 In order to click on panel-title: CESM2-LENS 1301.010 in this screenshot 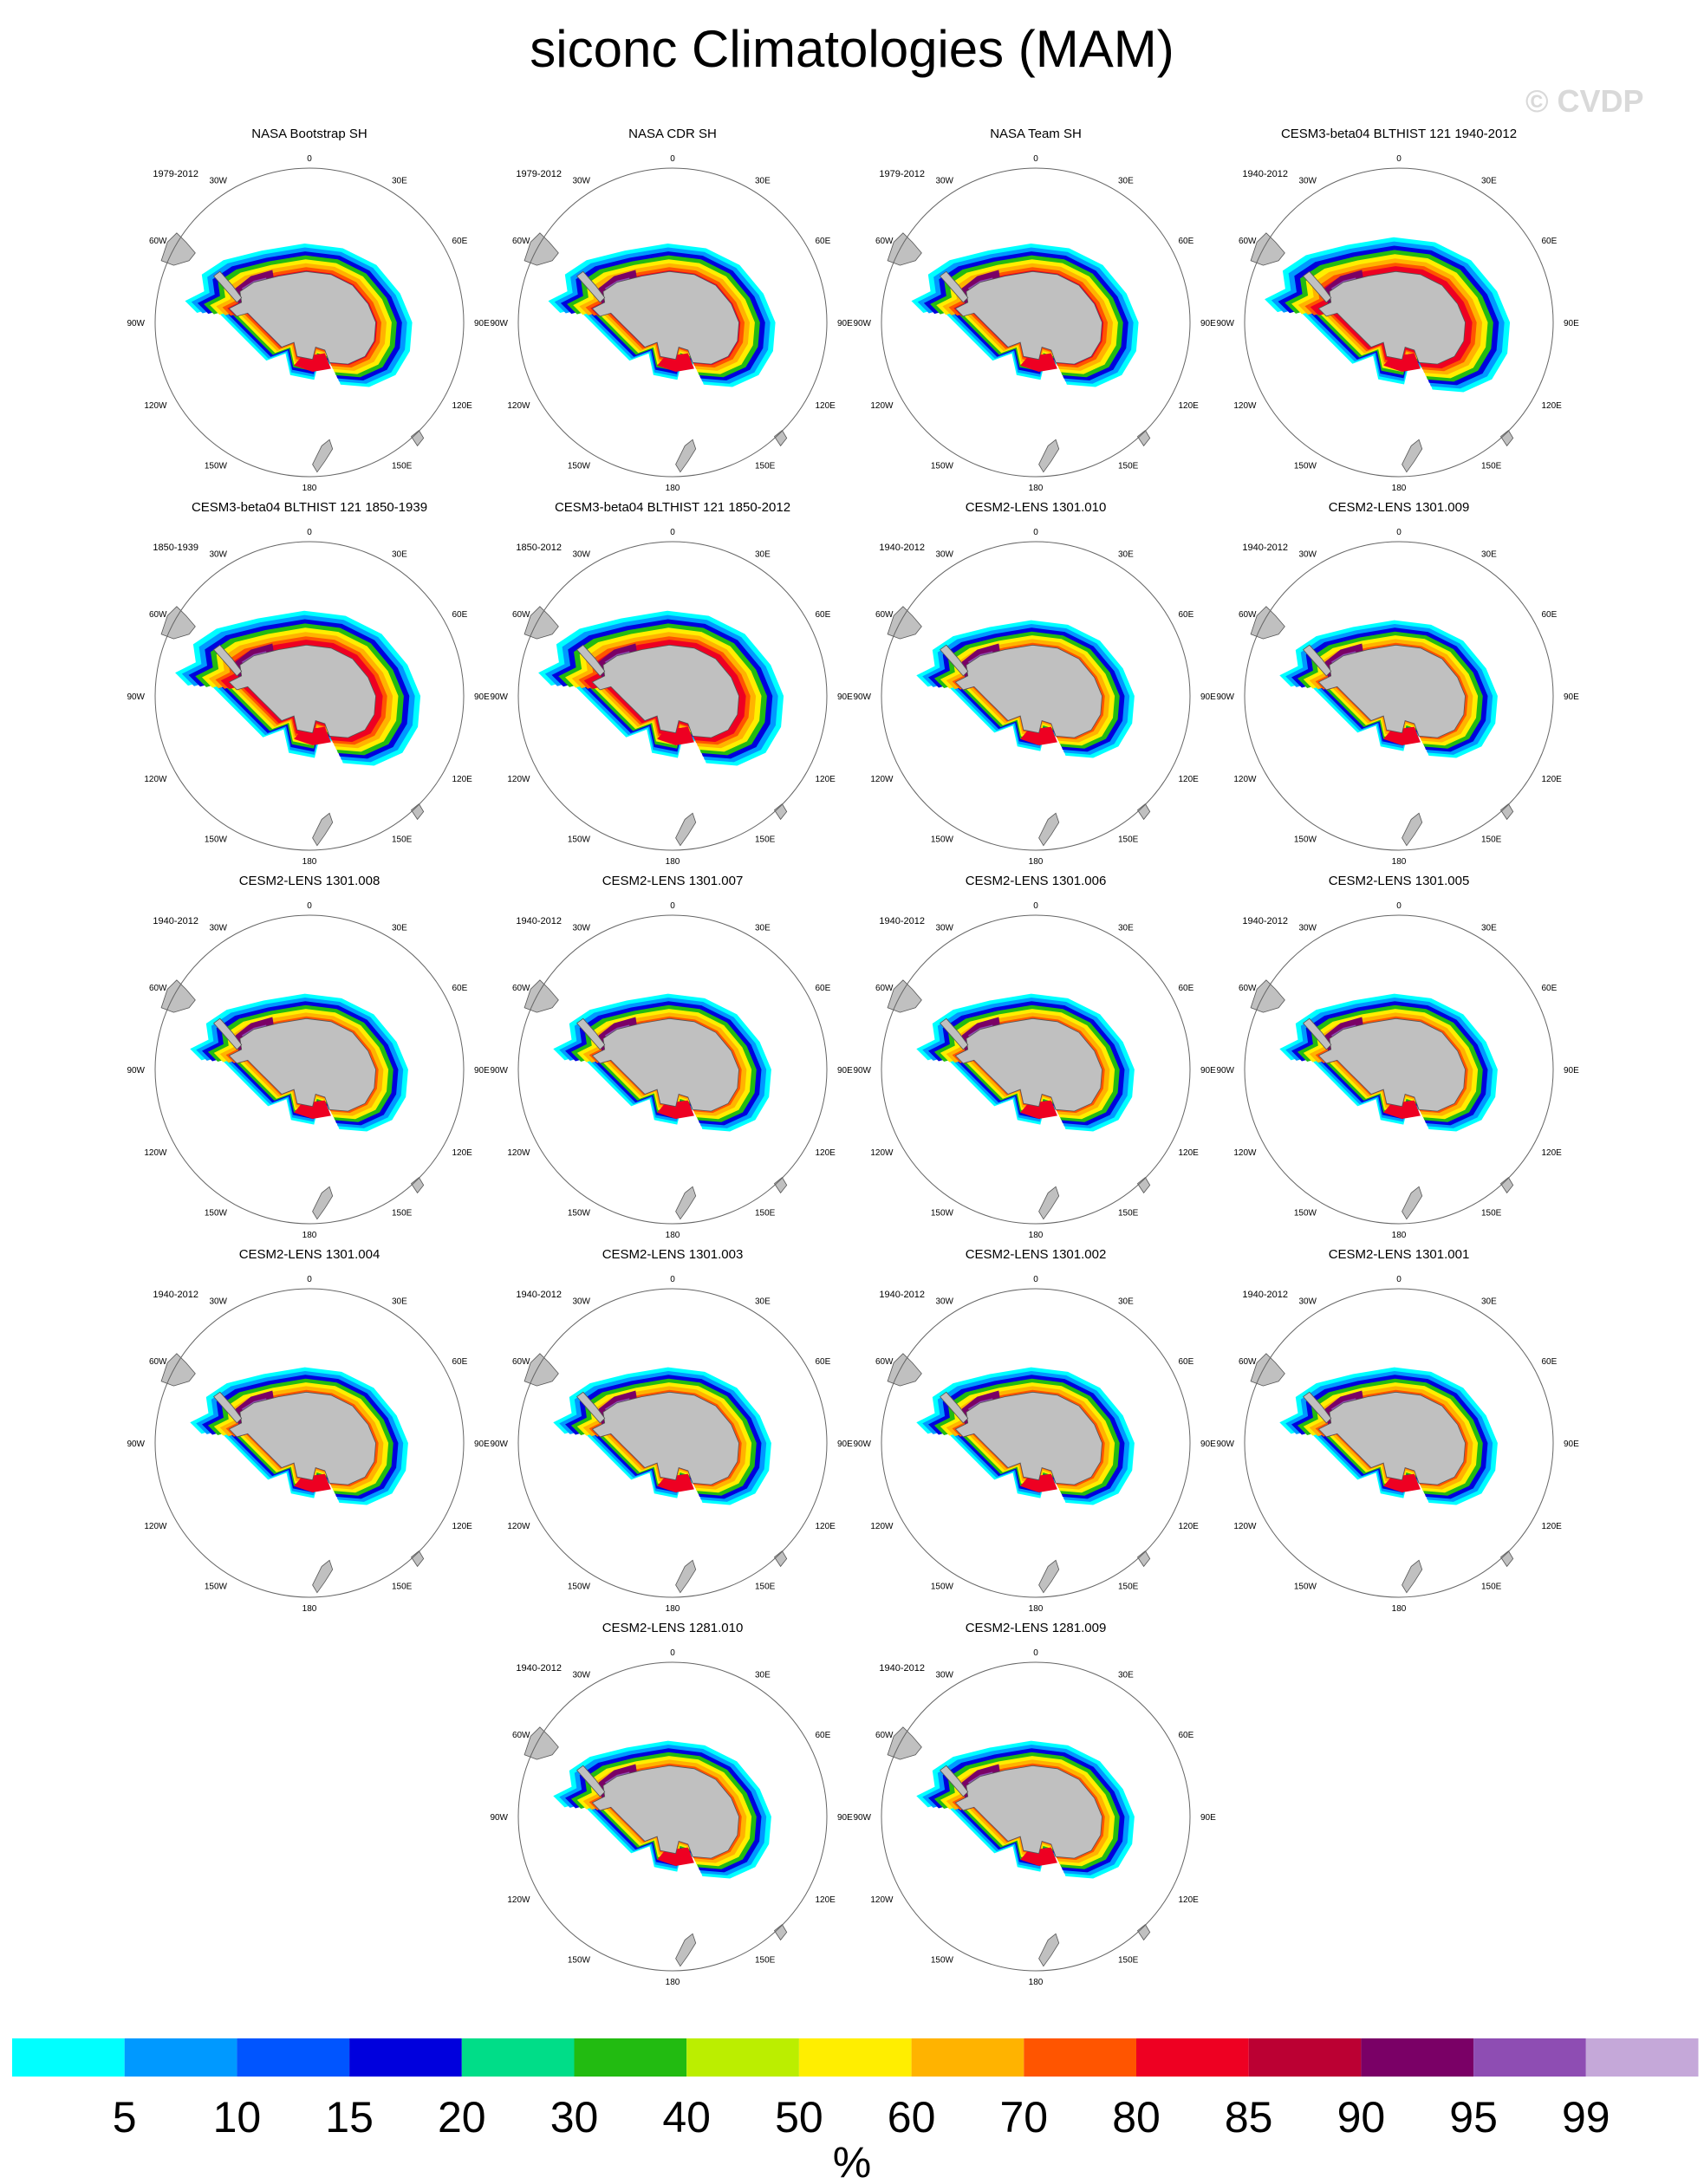, I will do `click(1036, 507)`.